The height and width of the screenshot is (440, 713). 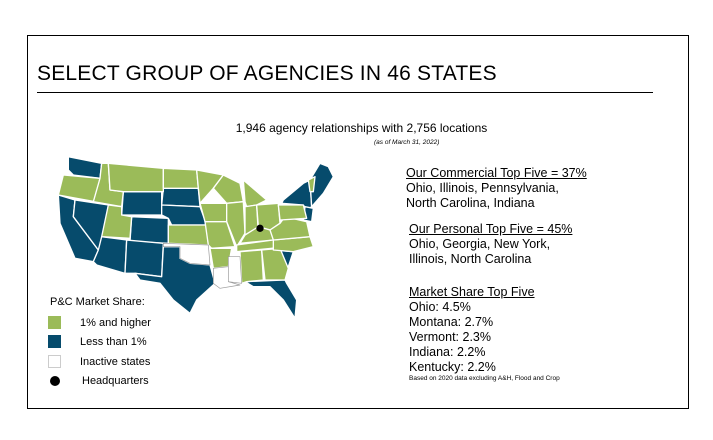 What do you see at coordinates (55, 381) in the screenshot?
I see `headquarters-dot-icon` at bounding box center [55, 381].